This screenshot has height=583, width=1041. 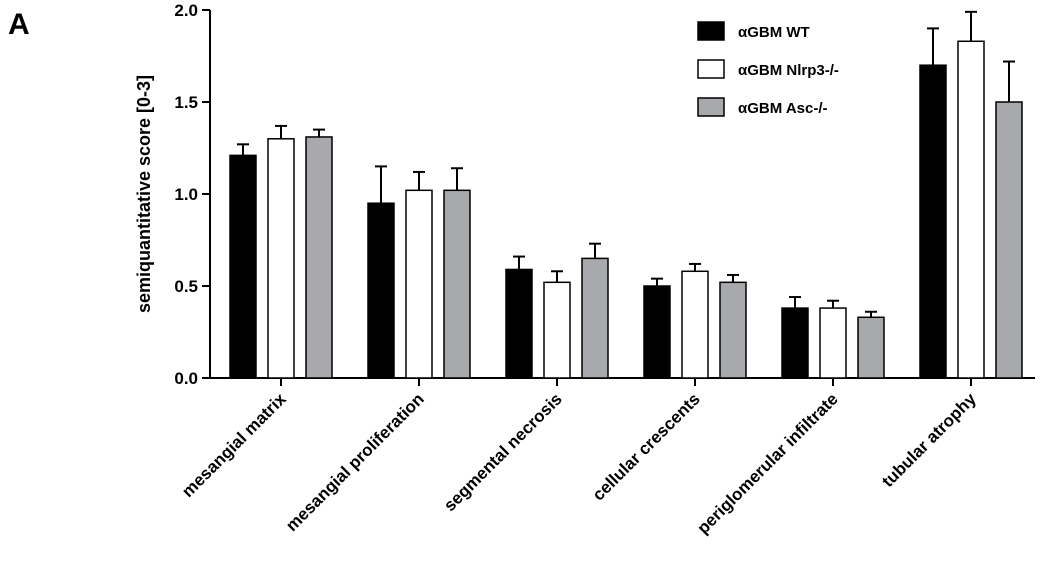 What do you see at coordinates (234, 445) in the screenshot?
I see `category-label: mesangial matrix` at bounding box center [234, 445].